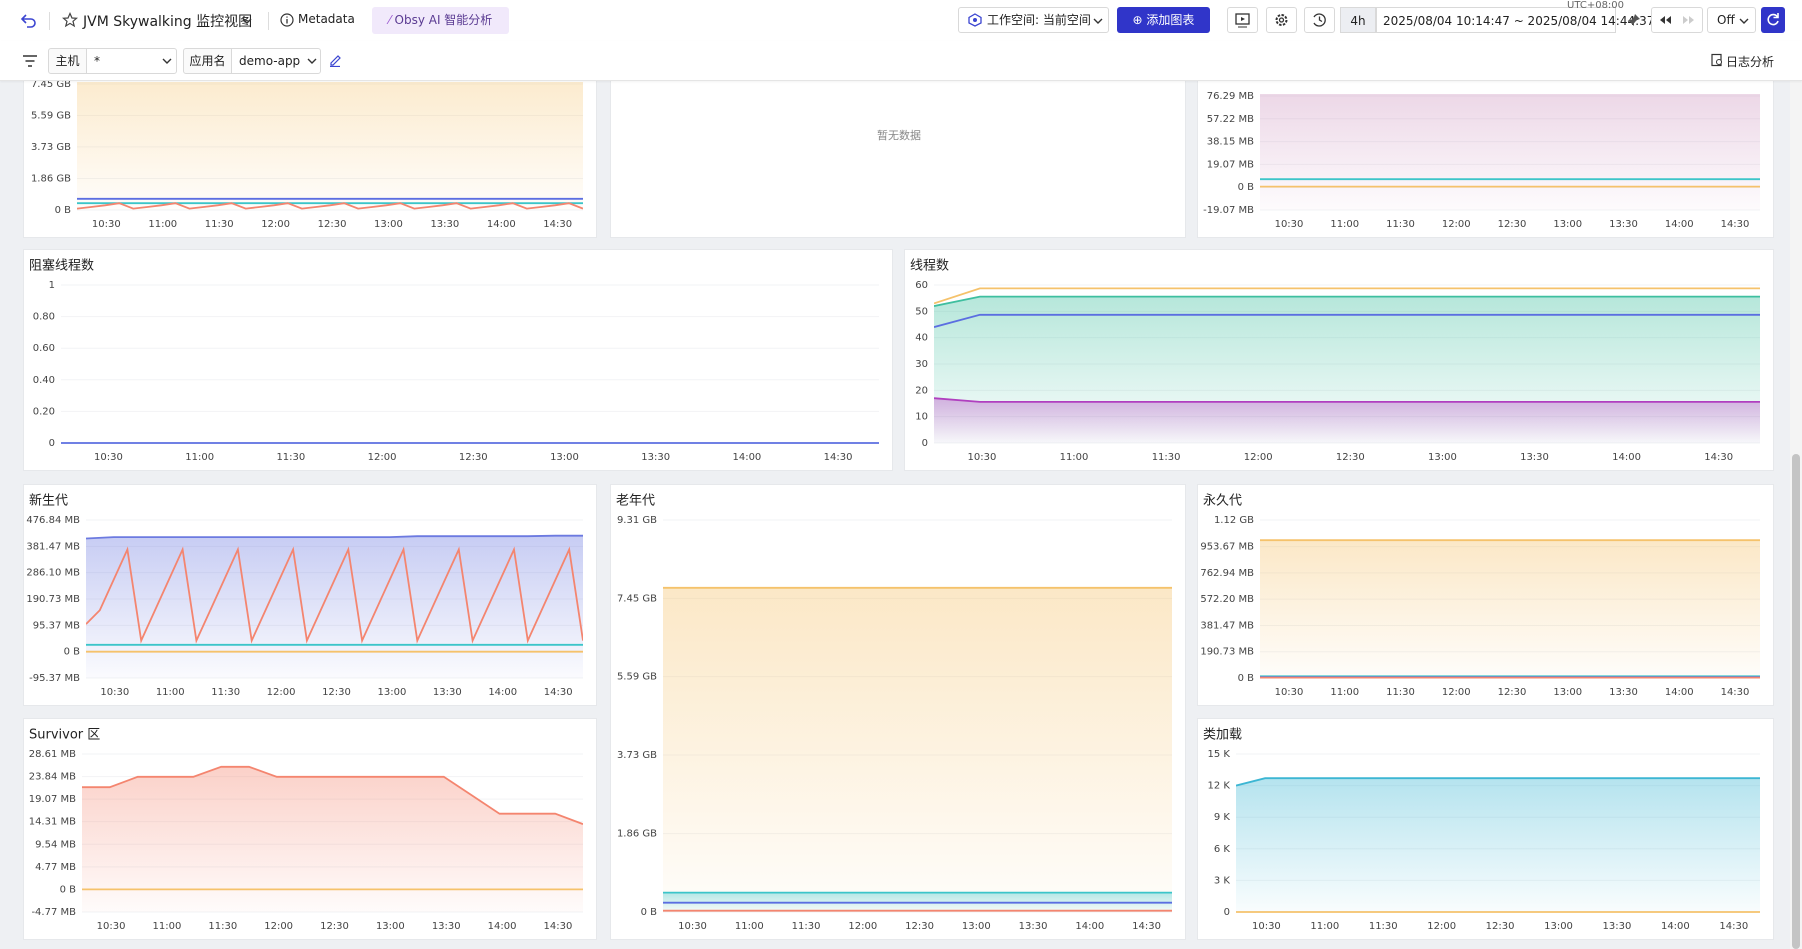  What do you see at coordinates (1242, 20) in the screenshot?
I see `present-button` at bounding box center [1242, 20].